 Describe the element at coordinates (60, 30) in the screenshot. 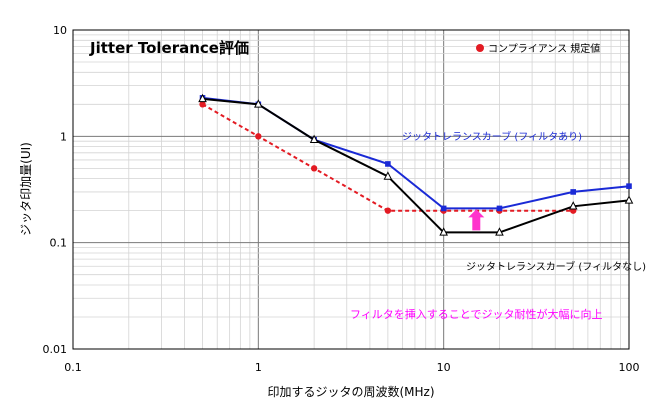

I see `y-tick-label: 10` at that location.